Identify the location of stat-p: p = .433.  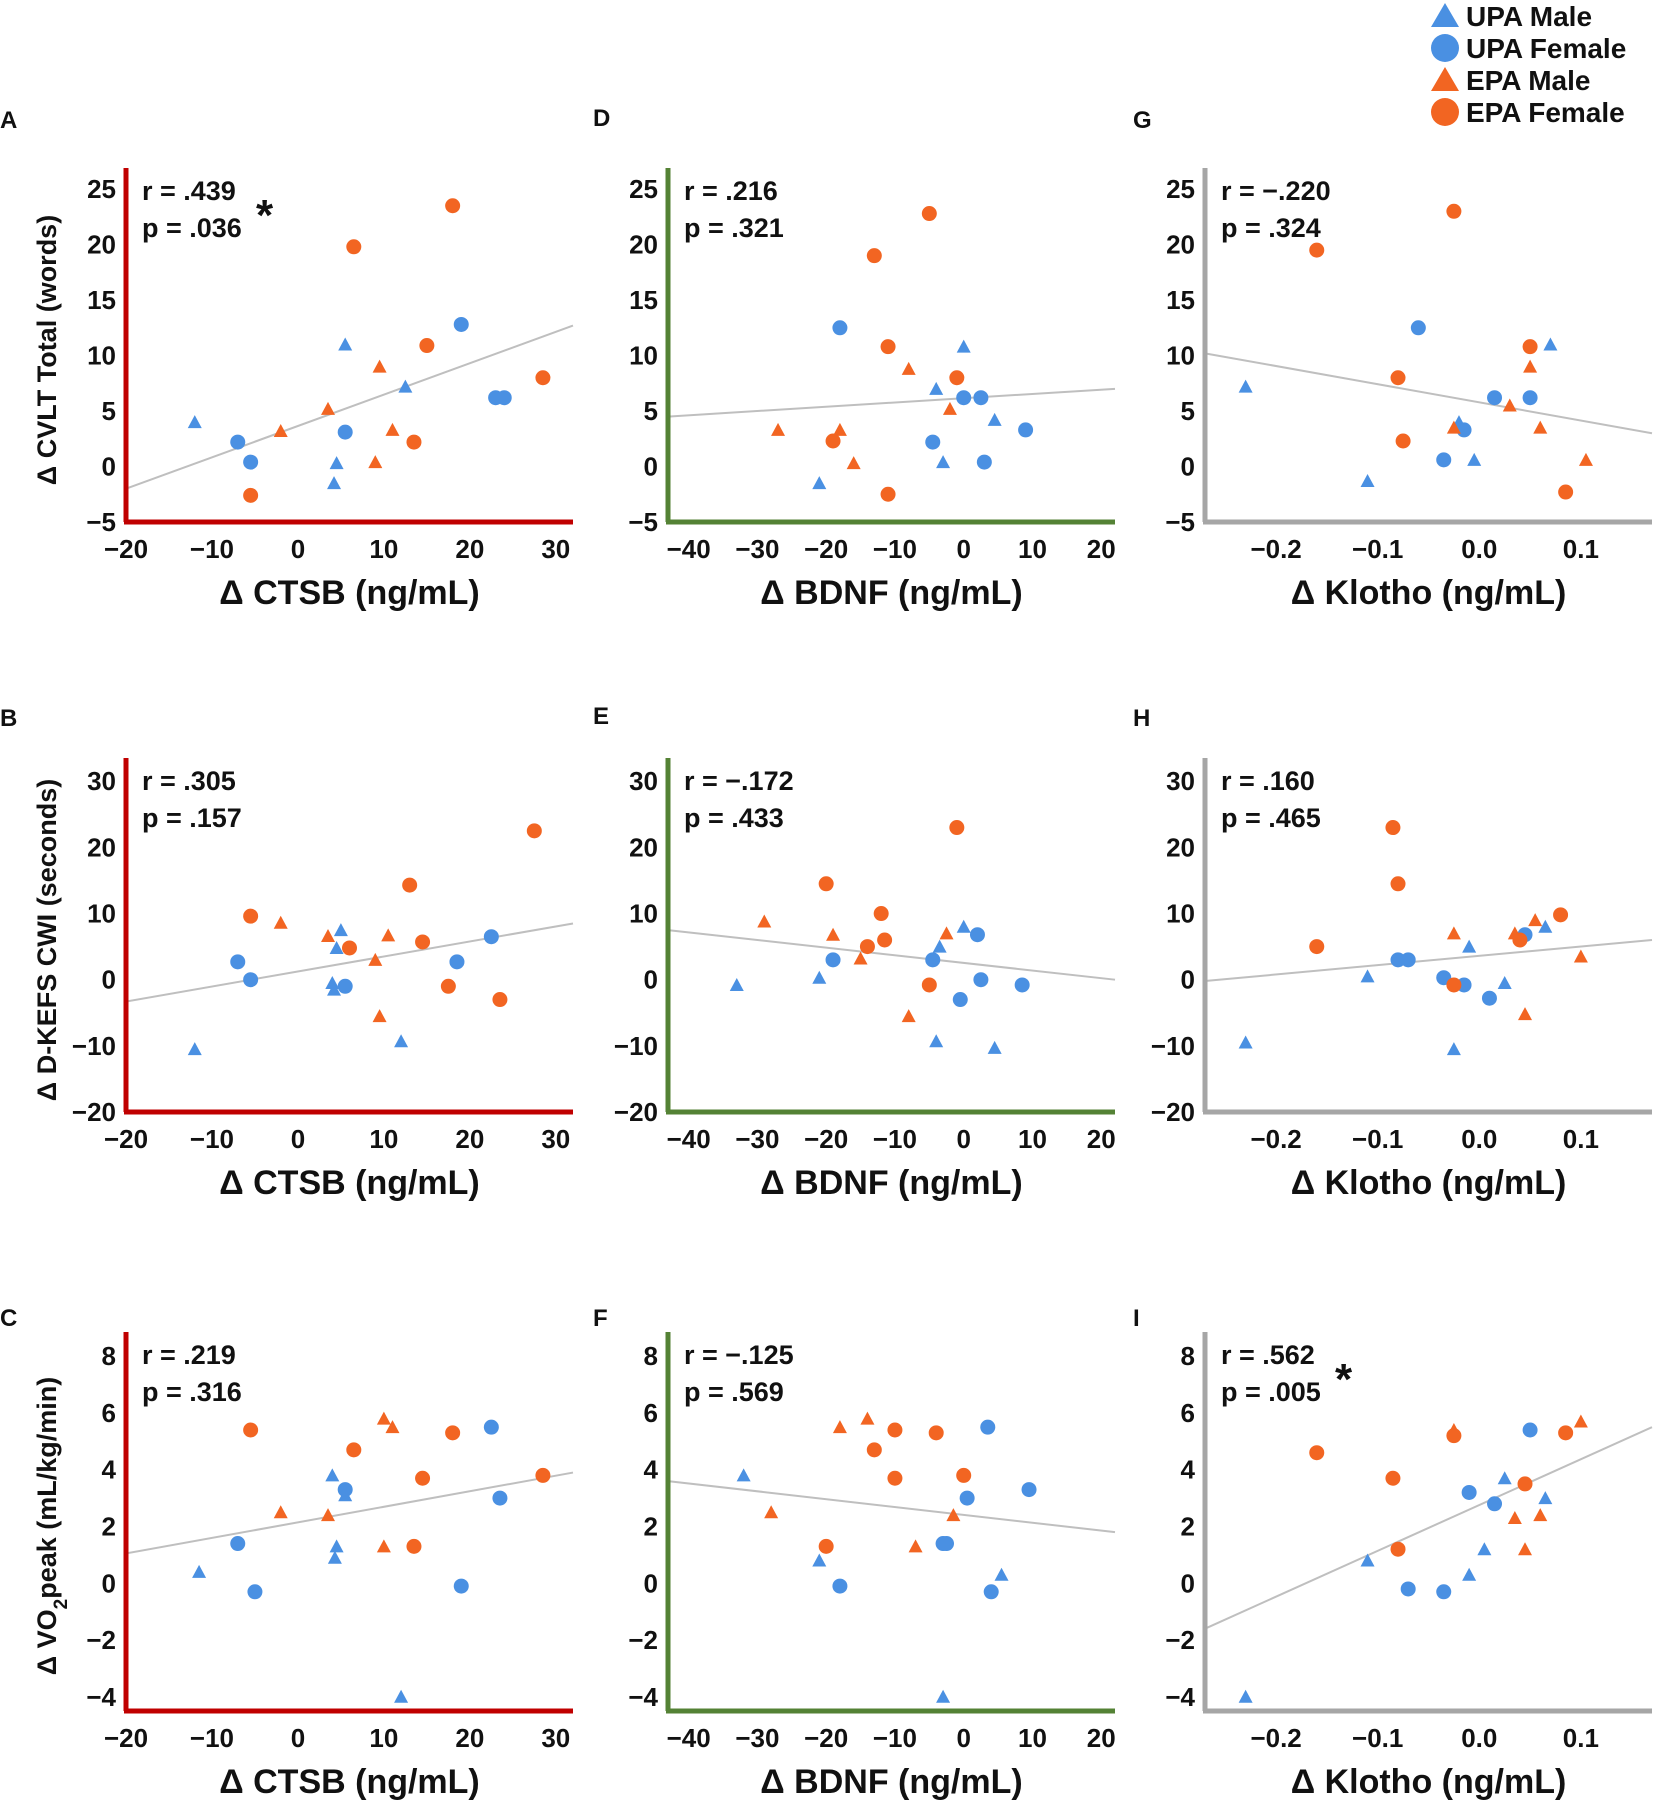
(734, 818).